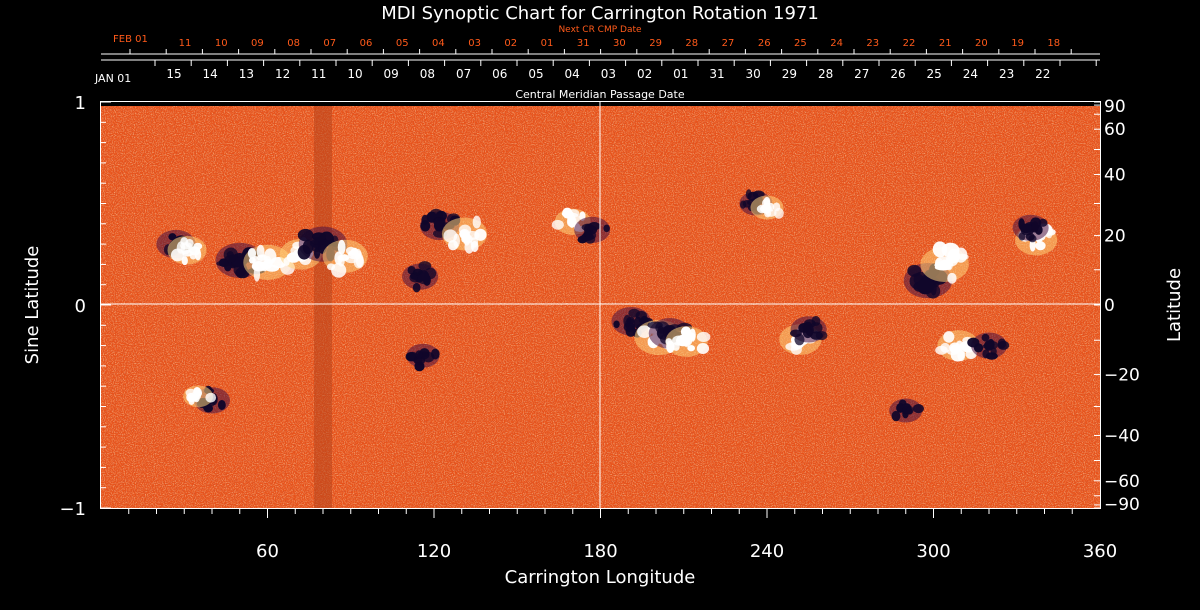 Image resolution: width=1200 pixels, height=610 pixels. Describe the element at coordinates (728, 43) in the screenshot. I see `next-cr-date-label: 27` at that location.